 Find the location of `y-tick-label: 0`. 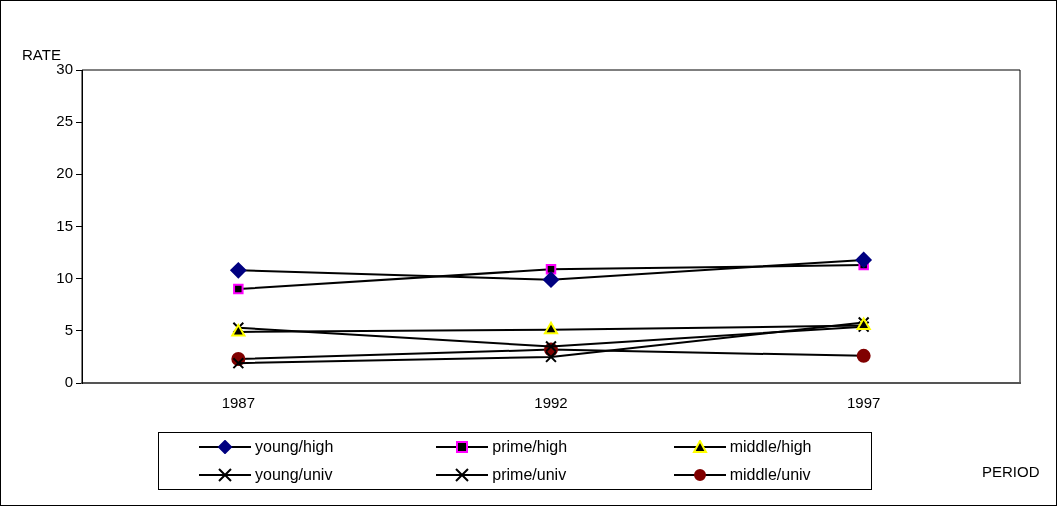

y-tick-label: 0 is located at coordinates (68, 382).